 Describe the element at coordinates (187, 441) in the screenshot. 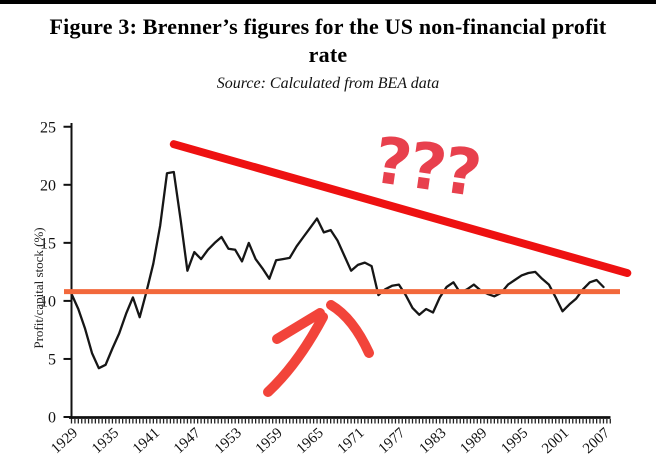

I see `x-tick-label: 1947` at that location.